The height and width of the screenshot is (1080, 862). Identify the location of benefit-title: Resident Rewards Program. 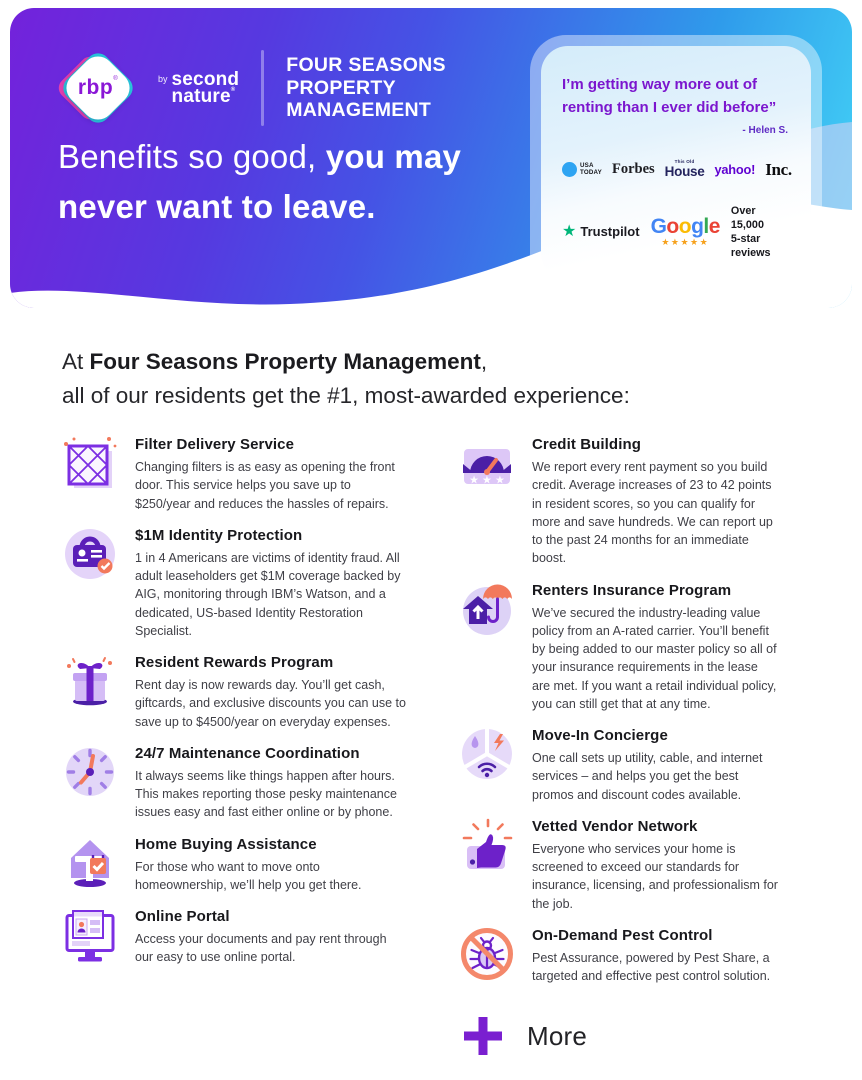
(234, 662).